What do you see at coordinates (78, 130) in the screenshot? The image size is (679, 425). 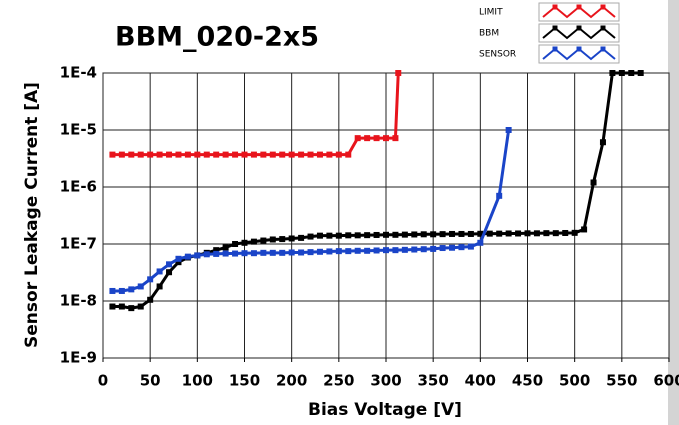 I see `y-tick-label: 1E-5` at bounding box center [78, 130].